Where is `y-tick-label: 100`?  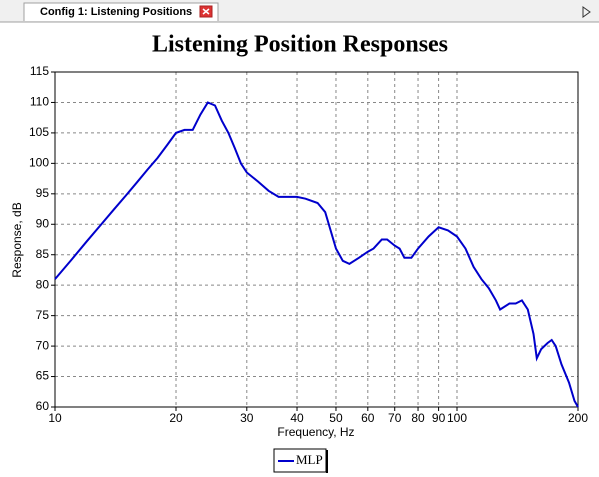 y-tick-label: 100 is located at coordinates (39, 163).